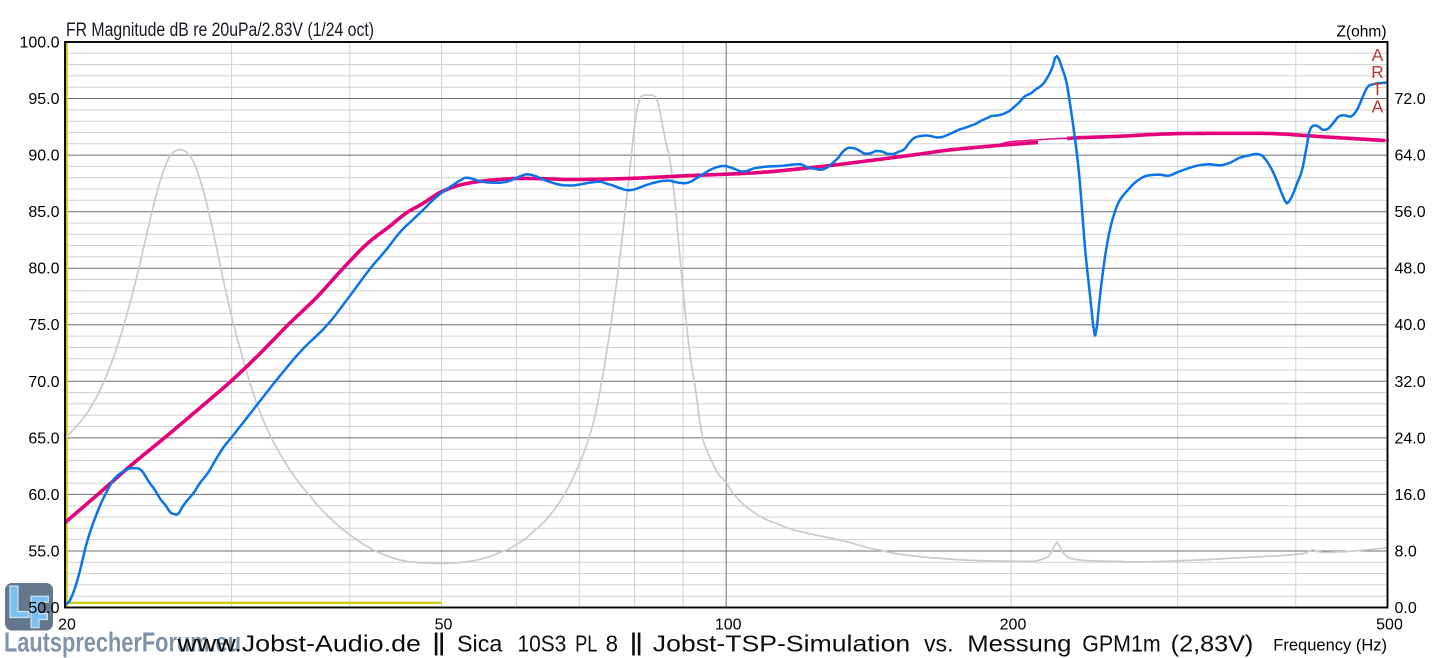  Describe the element at coordinates (444, 625) in the screenshot. I see `svg-text: 50` at that location.